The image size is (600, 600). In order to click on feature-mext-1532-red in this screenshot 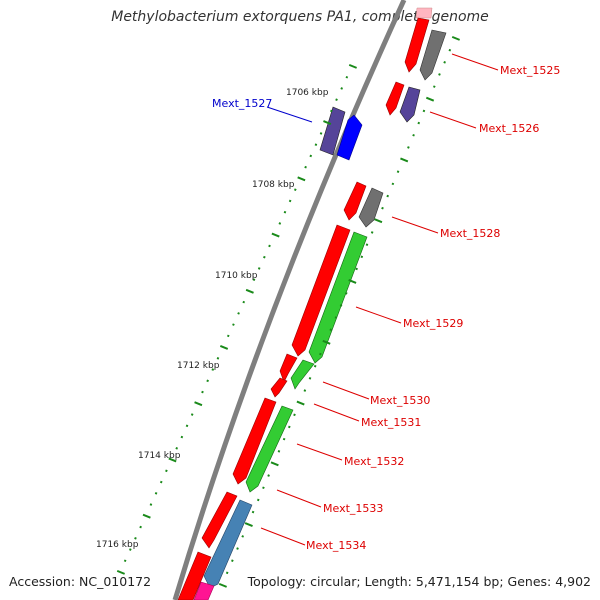, I will do `click(254, 441)`.